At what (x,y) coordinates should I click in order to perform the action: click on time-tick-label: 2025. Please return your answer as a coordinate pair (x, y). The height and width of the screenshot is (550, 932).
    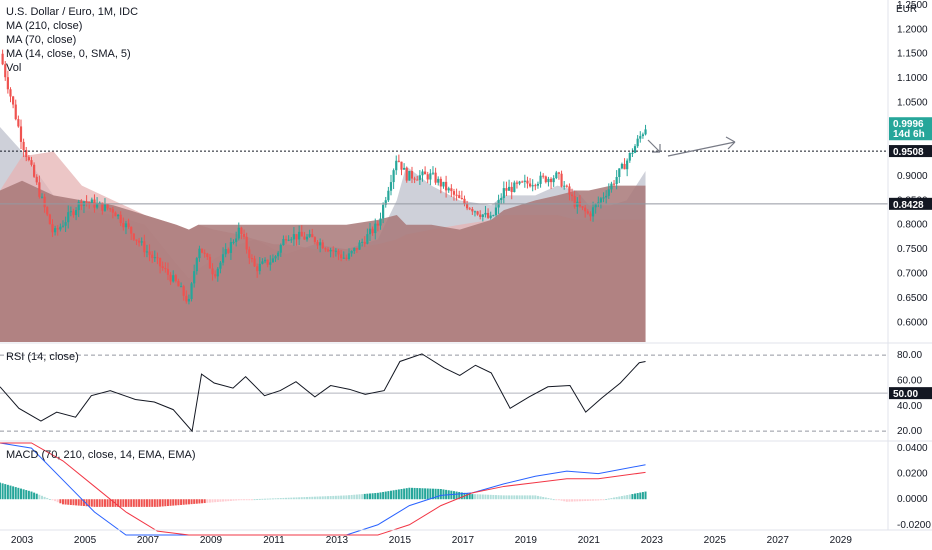
    Looking at the image, I should click on (715, 540).